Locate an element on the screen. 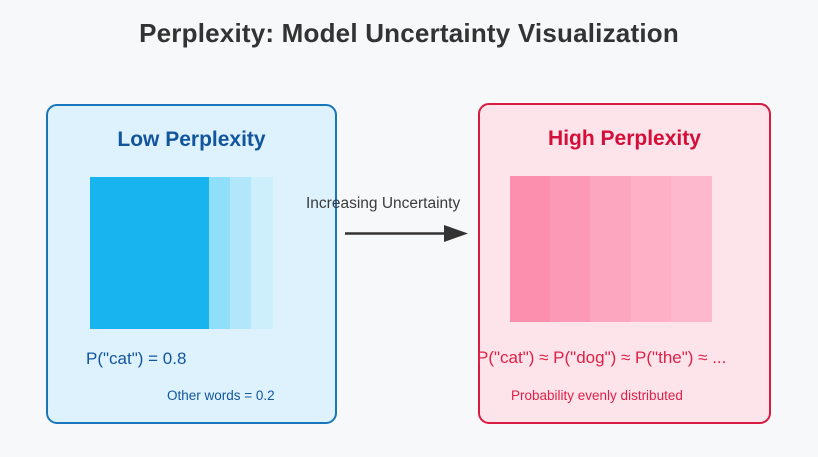 The width and height of the screenshot is (818, 457). bar-segment-the is located at coordinates (610, 249).